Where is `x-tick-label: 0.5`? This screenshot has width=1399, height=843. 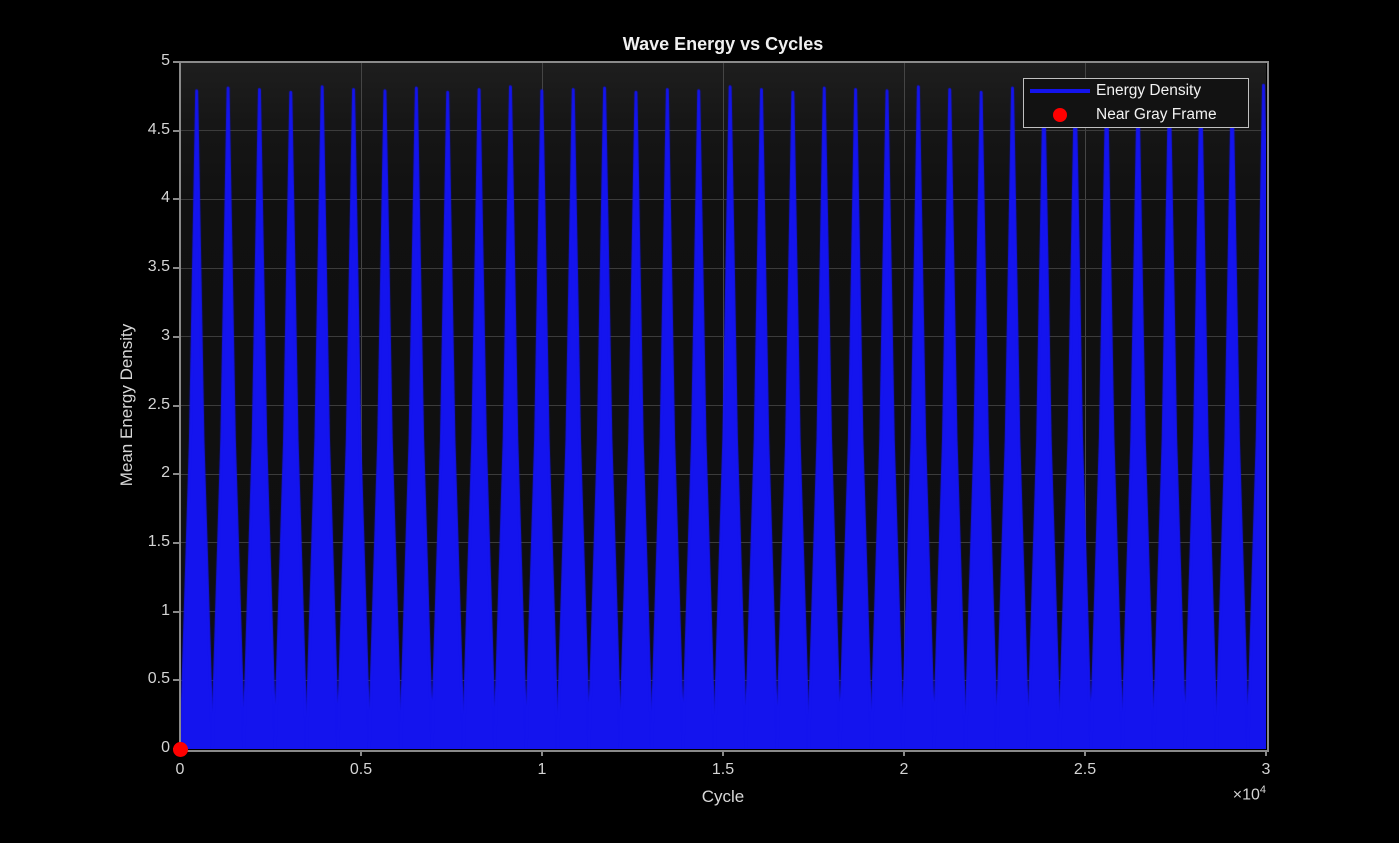 x-tick-label: 0.5 is located at coordinates (361, 769).